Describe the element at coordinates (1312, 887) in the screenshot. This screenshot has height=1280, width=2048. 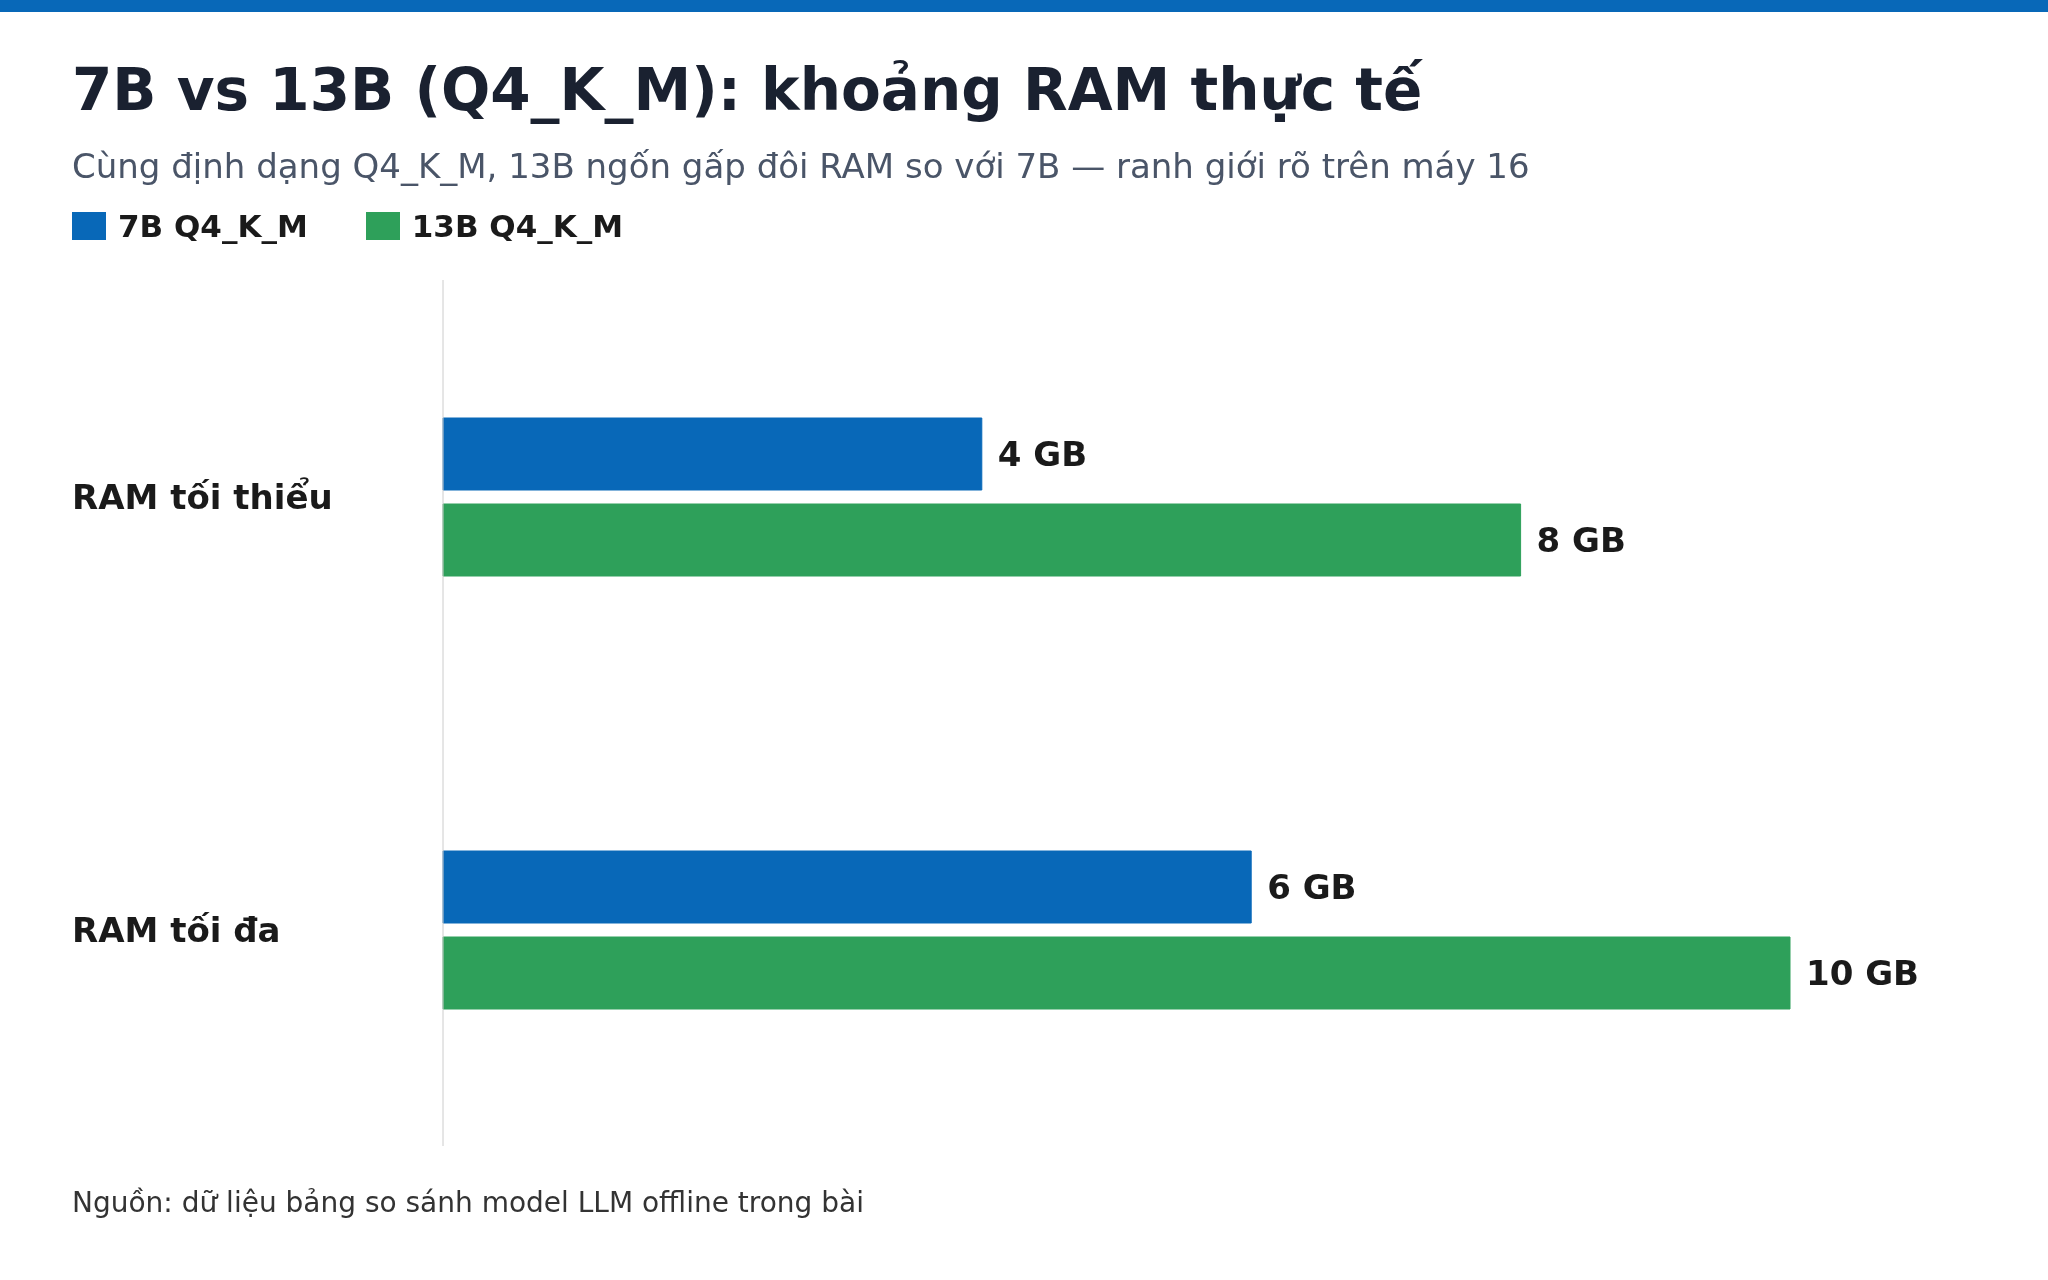
I see `data-label: 6 GB` at that location.